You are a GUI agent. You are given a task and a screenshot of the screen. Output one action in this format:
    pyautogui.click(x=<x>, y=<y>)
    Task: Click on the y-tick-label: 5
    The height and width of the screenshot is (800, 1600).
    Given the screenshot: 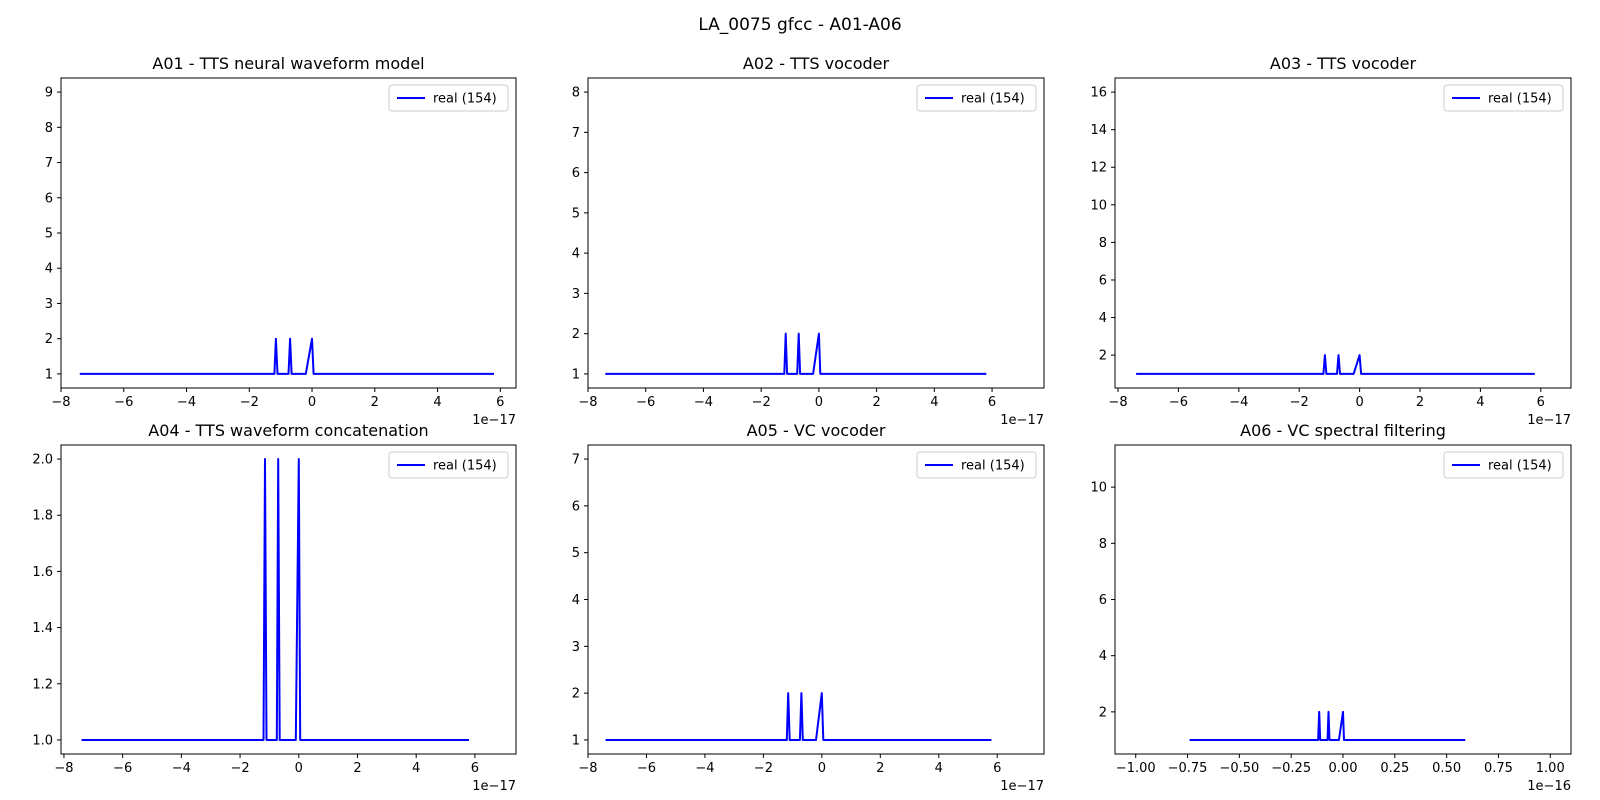 What is the action you would take?
    pyautogui.click(x=576, y=553)
    